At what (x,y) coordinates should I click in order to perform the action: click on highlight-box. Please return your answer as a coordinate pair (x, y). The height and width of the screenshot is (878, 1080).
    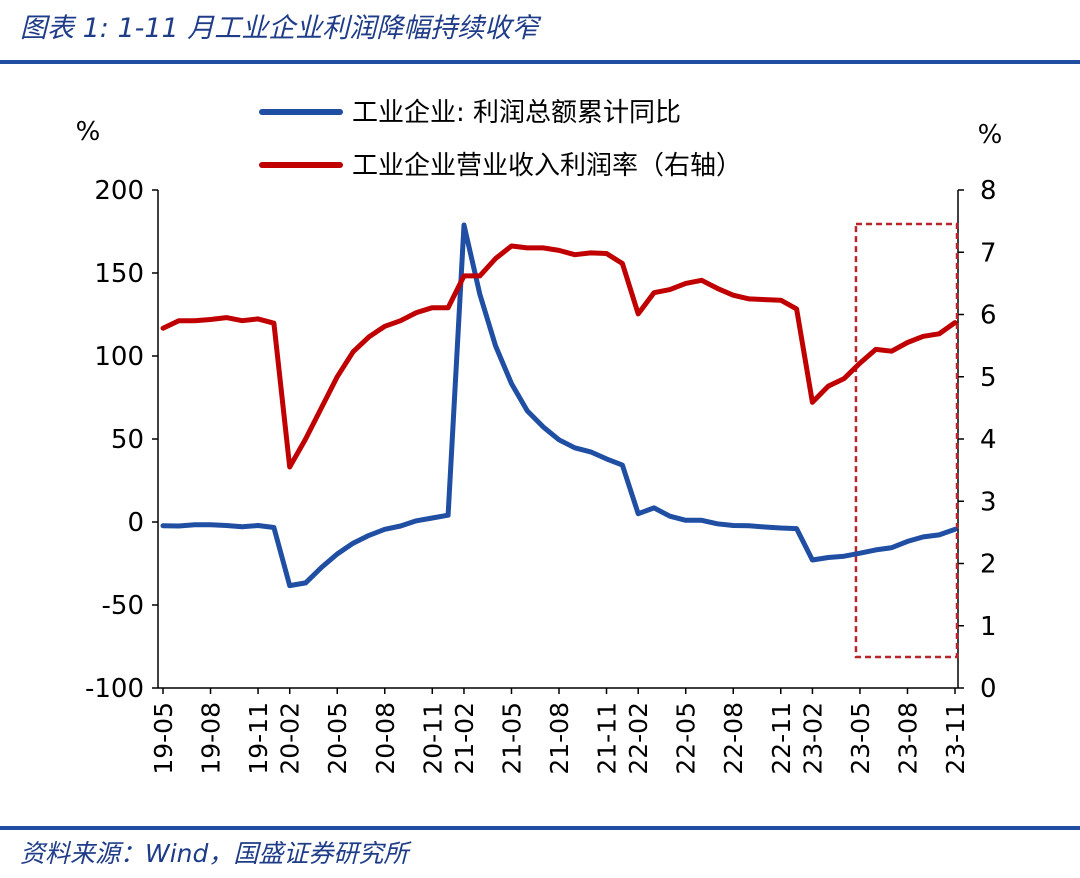
    Looking at the image, I should click on (906, 440).